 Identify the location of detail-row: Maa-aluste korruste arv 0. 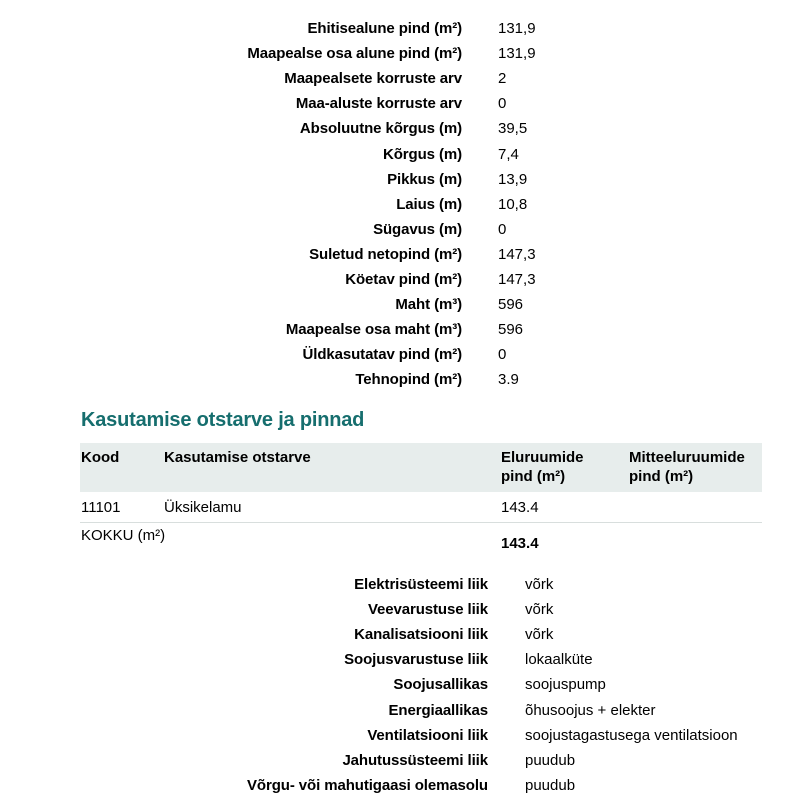
(405, 103).